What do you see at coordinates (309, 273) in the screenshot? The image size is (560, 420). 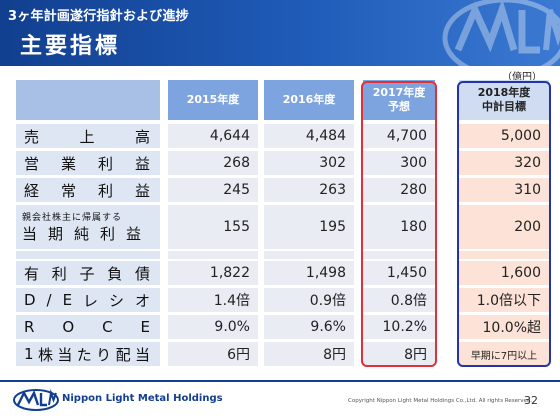 I see `table-cell: 1,498` at bounding box center [309, 273].